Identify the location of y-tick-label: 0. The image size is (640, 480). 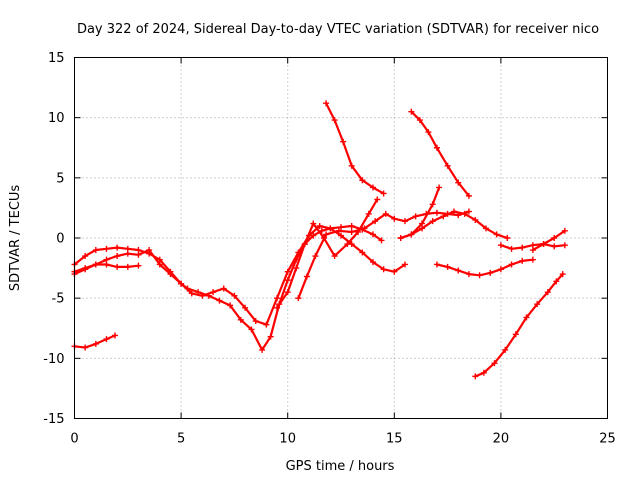
(60, 239).